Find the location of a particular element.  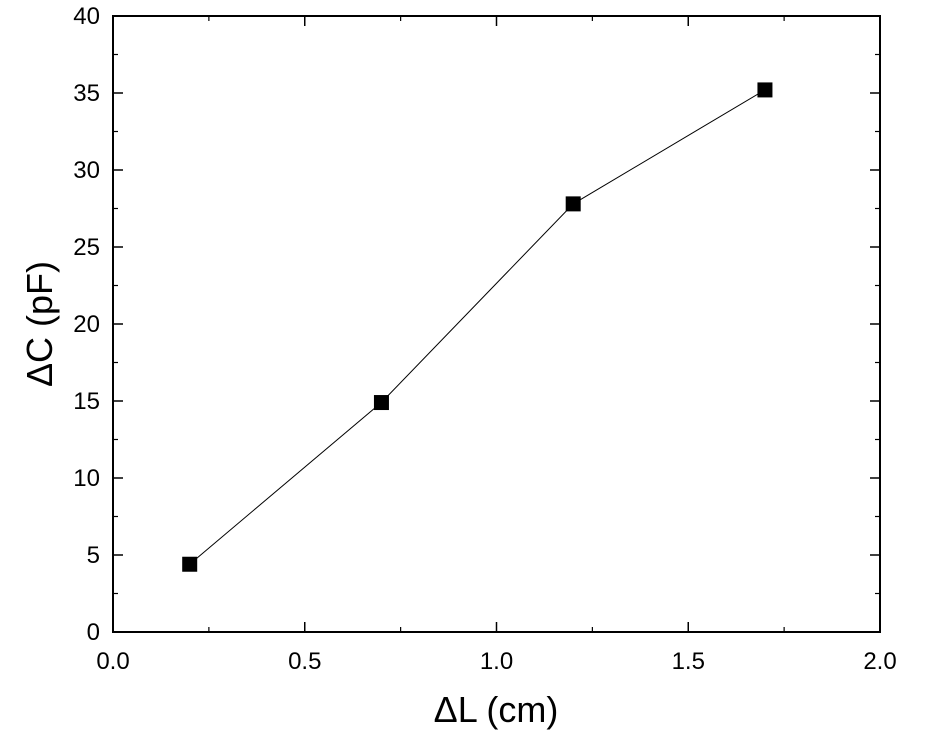

y-axis-tick-labels: 0 5 10 15 20 25 30 35 40 is located at coordinates (86, 324).